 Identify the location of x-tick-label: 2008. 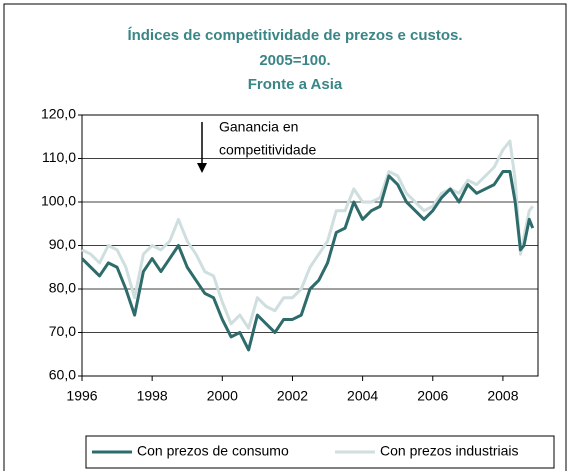
(502, 396).